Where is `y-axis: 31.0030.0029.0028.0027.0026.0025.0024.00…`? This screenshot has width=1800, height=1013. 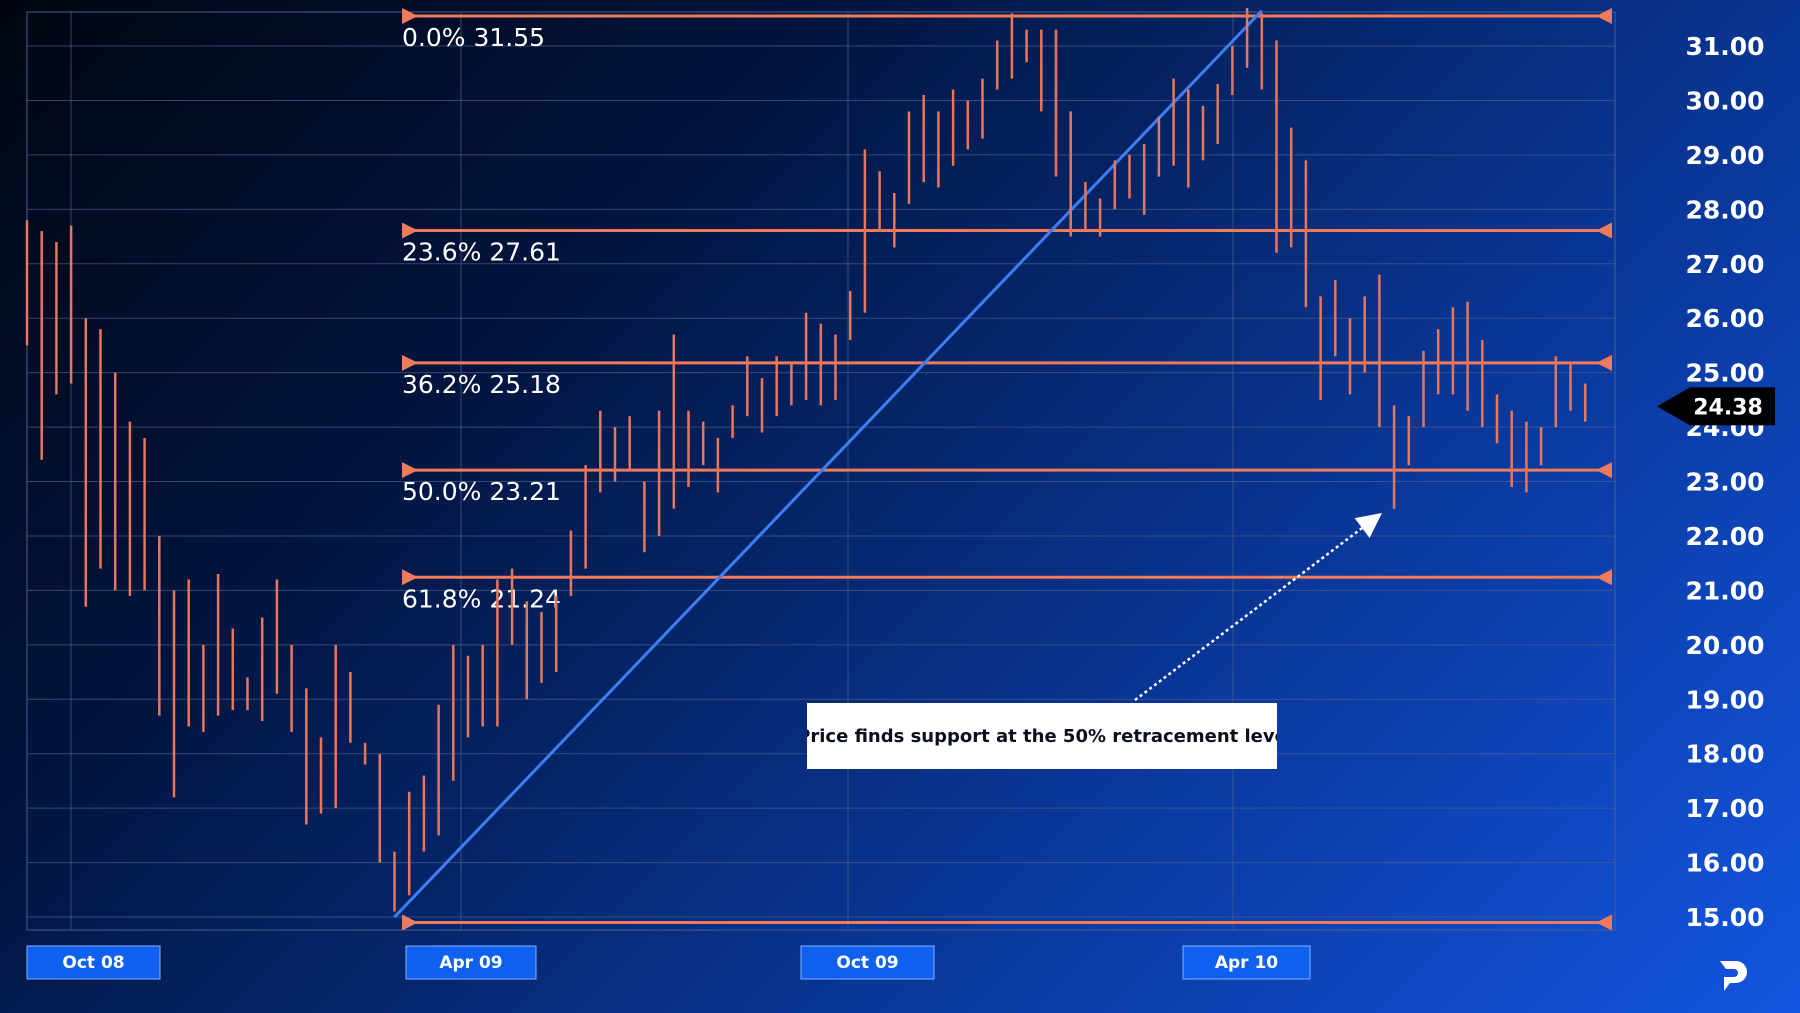 y-axis: 31.0030.0029.0028.0027.0026.0025.0024.00… is located at coordinates (1724, 482).